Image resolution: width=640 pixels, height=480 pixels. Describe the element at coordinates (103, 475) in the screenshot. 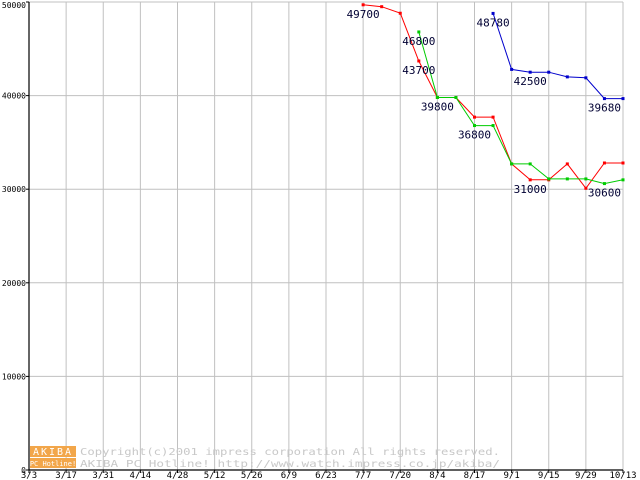

I see `x-tick-label: 3/31` at that location.